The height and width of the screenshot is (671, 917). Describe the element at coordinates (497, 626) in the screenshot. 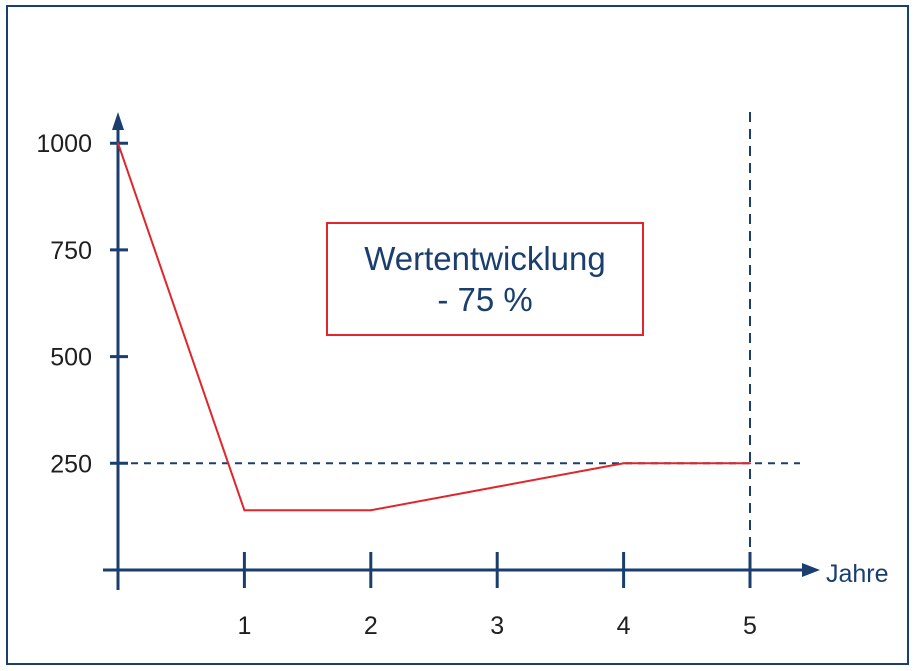

I see `x-tick-label: 3` at that location.